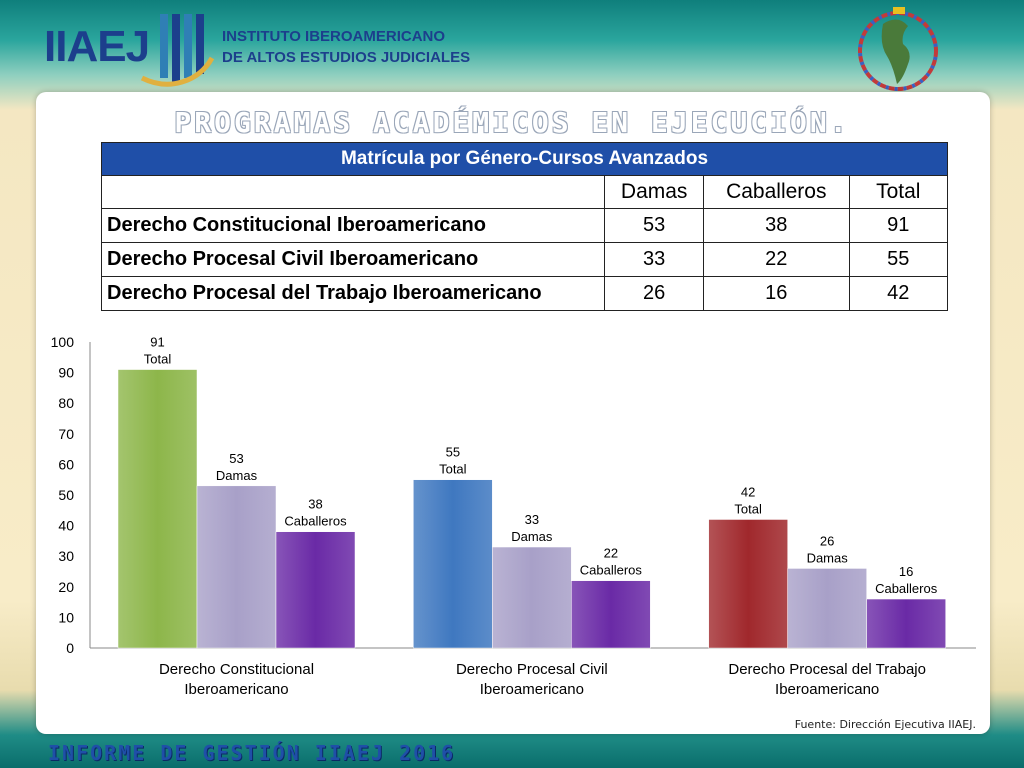 This screenshot has width=1024, height=768. Describe the element at coordinates (252, 753) in the screenshot. I see `footer-title: INFORME DE GESTIÓN IIAEJ 2016` at that location.